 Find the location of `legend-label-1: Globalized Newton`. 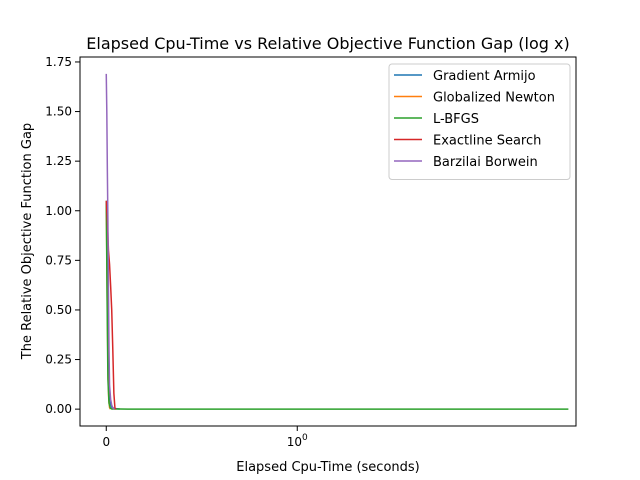

legend-label-1: Globalized Newton is located at coordinates (494, 98).